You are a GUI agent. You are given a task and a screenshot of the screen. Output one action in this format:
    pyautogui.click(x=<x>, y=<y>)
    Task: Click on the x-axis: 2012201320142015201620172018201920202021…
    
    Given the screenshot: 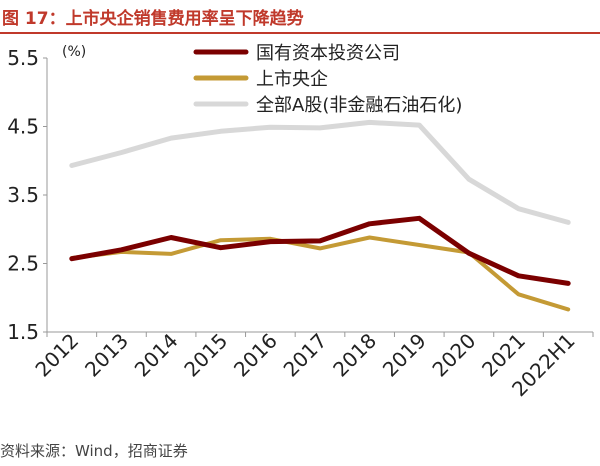 What is the action you would take?
    pyautogui.click(x=312, y=365)
    